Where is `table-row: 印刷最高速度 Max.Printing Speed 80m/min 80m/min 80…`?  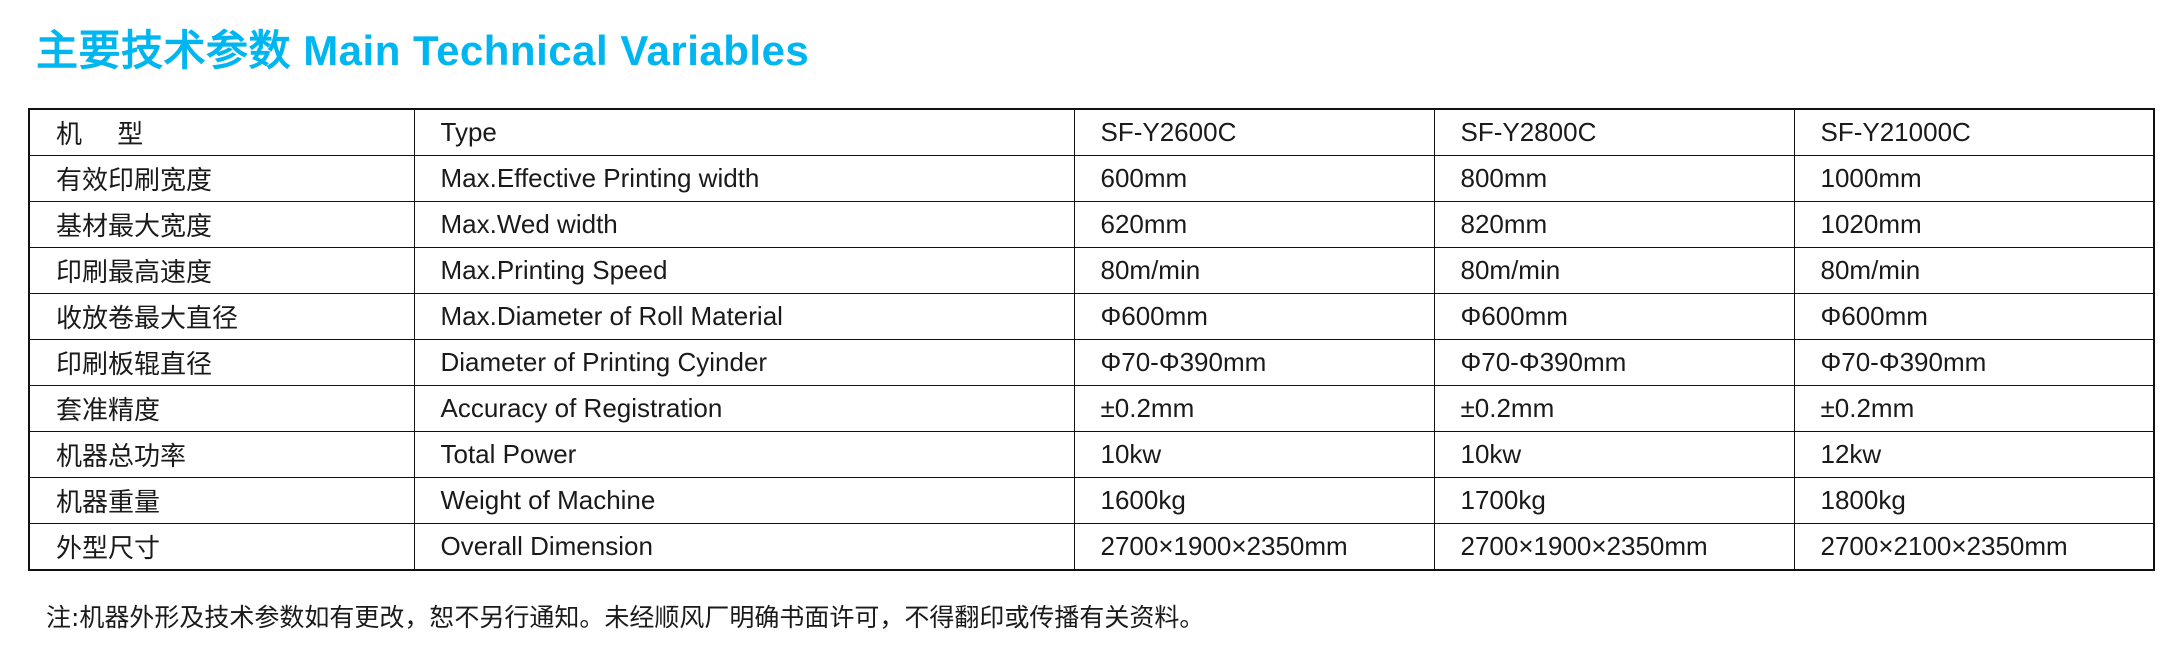
table-row: 印刷最高速度 Max.Printing Speed 80m/min 80m/min 80… is located at coordinates (1091, 270).